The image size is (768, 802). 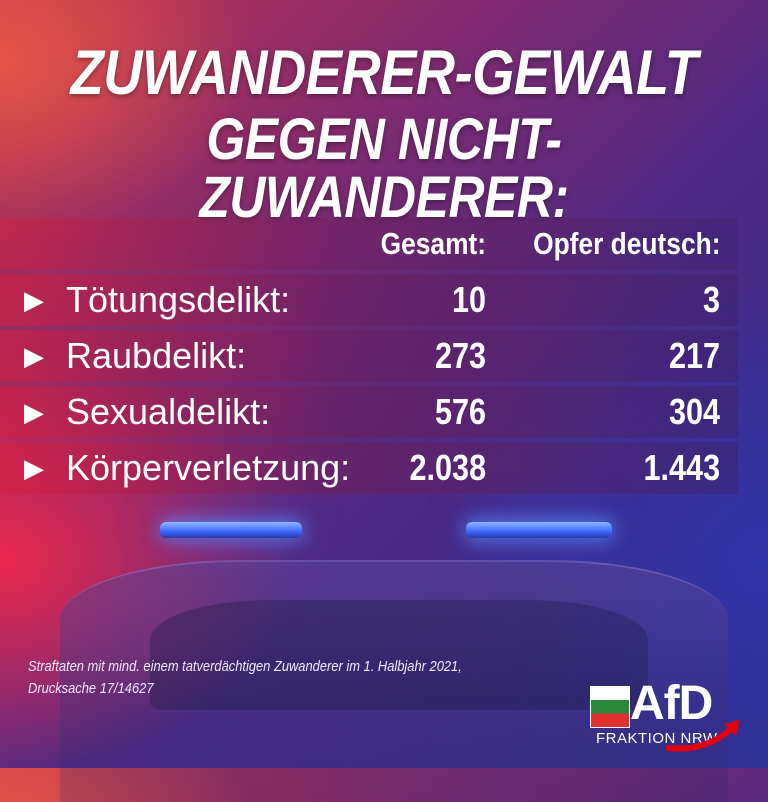 What do you see at coordinates (610, 707) in the screenshot?
I see `nrw-crest-icon` at bounding box center [610, 707].